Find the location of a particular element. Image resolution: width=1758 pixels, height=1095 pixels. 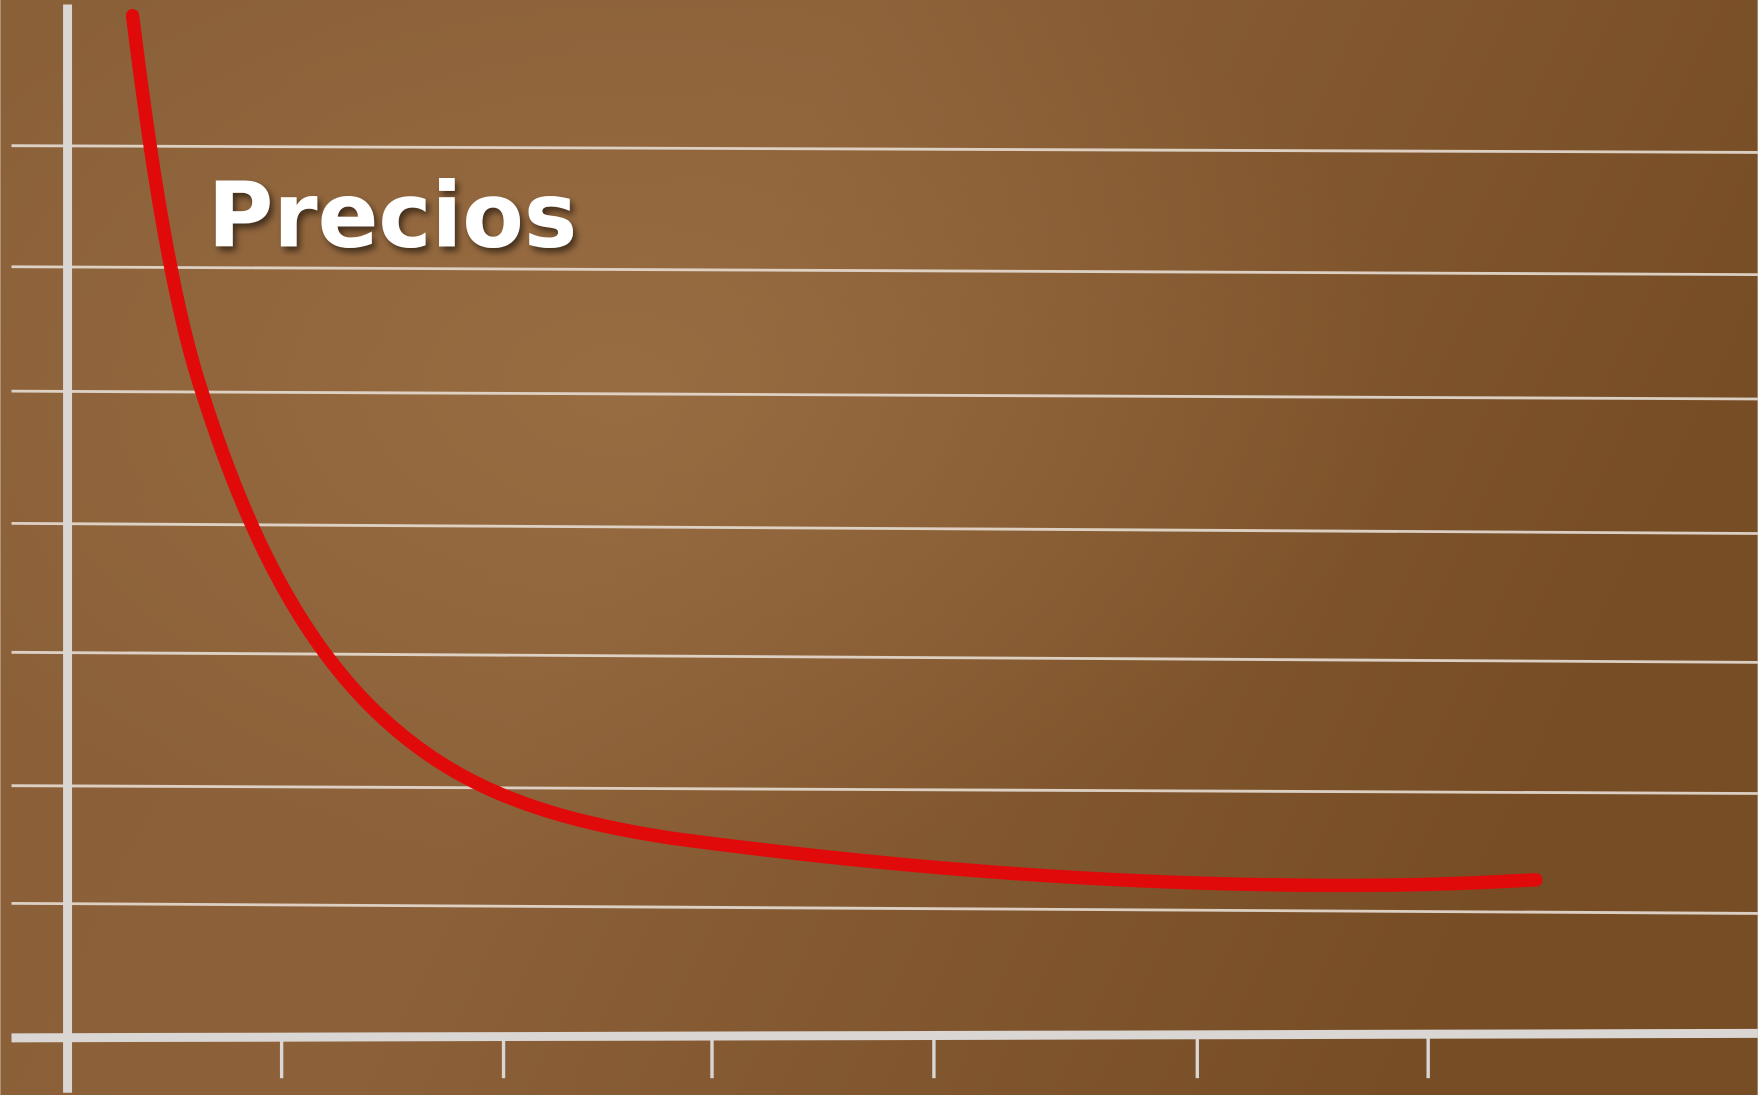

x-ticks is located at coordinates (854, 1057).